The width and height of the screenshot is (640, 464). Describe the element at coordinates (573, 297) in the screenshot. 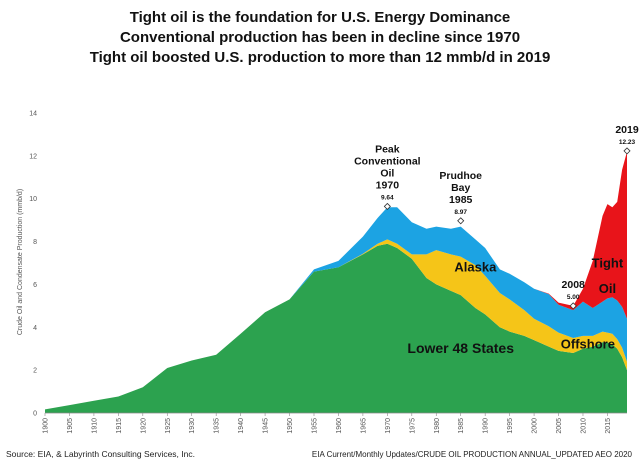

I see `annotation-value: 5.00` at that location.